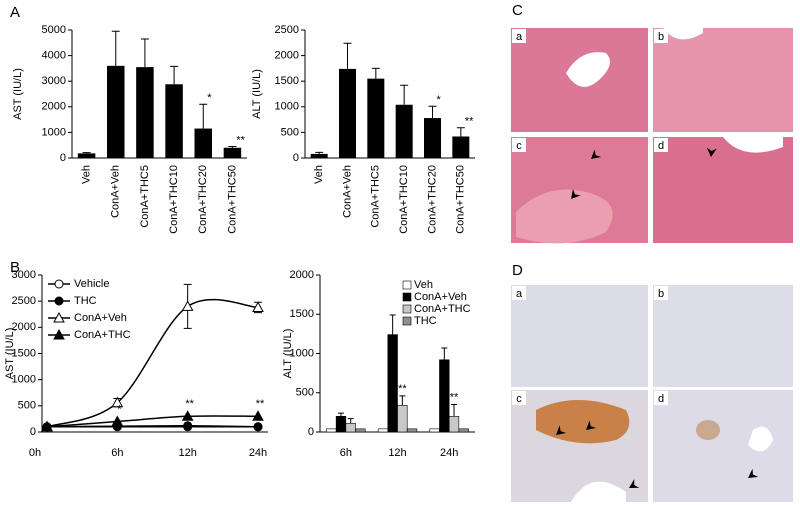 This screenshot has width=800, height=505. What do you see at coordinates (54, 56) in the screenshot?
I see `y-tick-label: 4000` at bounding box center [54, 56].